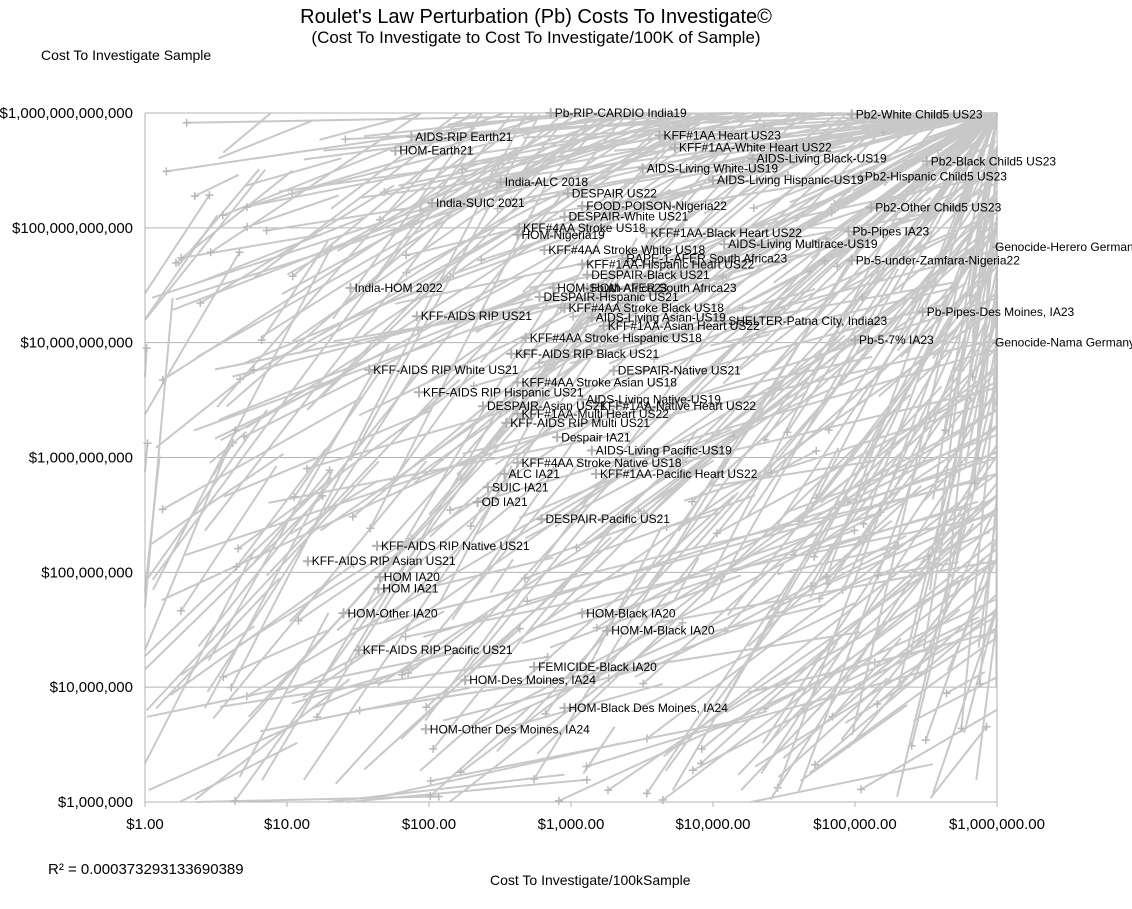 The height and width of the screenshot is (909, 1132). I want to click on x-tick-label: $10,000.00, so click(712, 824).